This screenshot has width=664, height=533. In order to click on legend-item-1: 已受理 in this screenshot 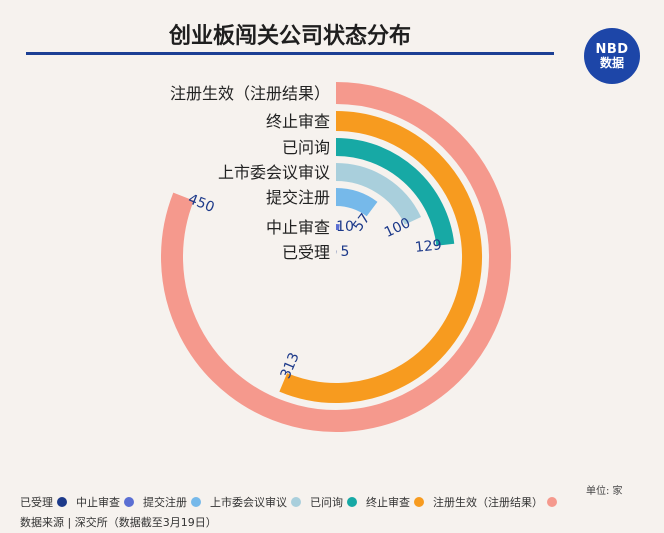, I will do `click(43, 502)`.